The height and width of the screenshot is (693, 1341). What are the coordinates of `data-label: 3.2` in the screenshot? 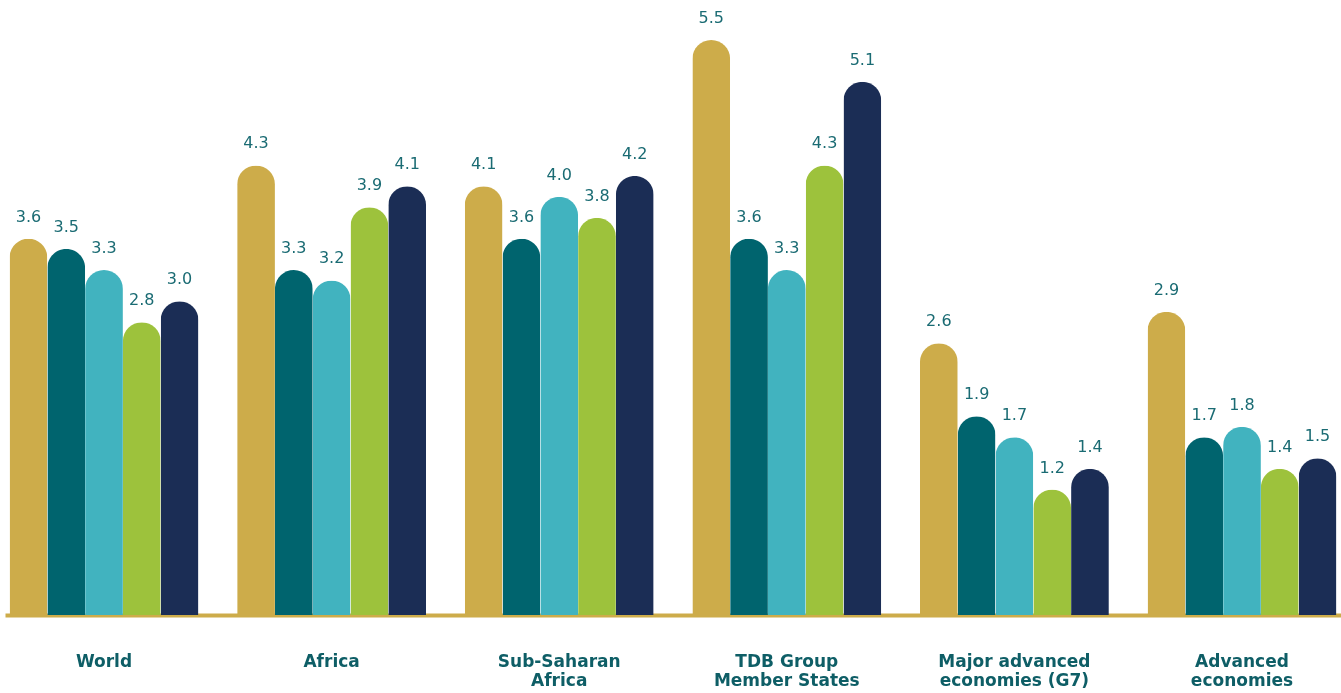 It's located at (331, 258).